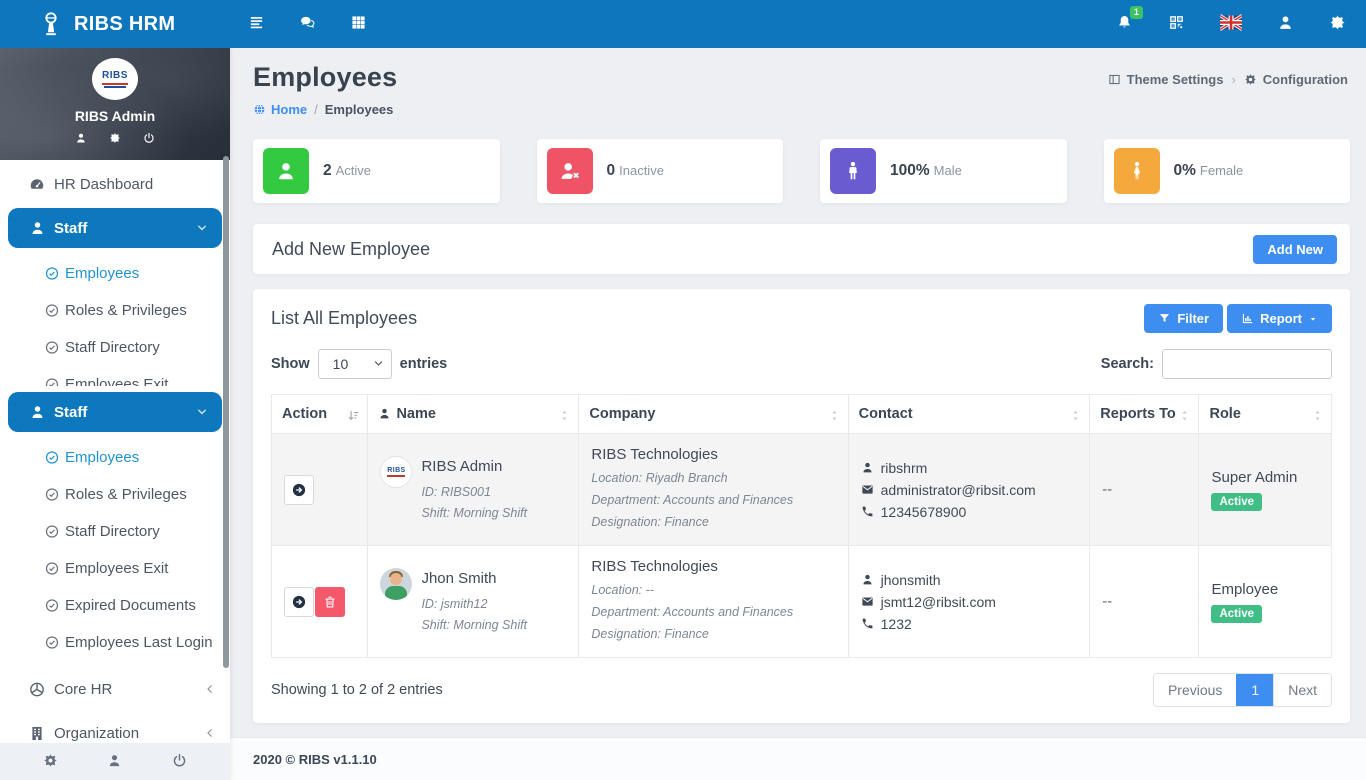 This screenshot has height=780, width=1366. Describe the element at coordinates (611, 170) in the screenshot. I see `stat-inactive-value: 0` at that location.